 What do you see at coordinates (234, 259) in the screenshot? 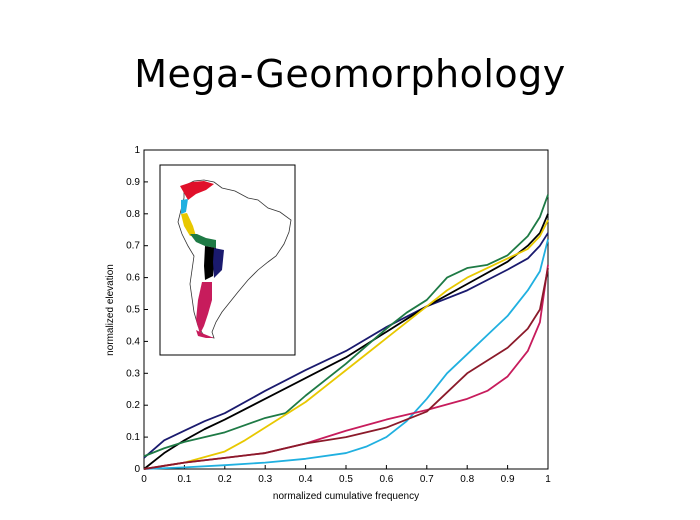
I see `continent-outline` at bounding box center [234, 259].